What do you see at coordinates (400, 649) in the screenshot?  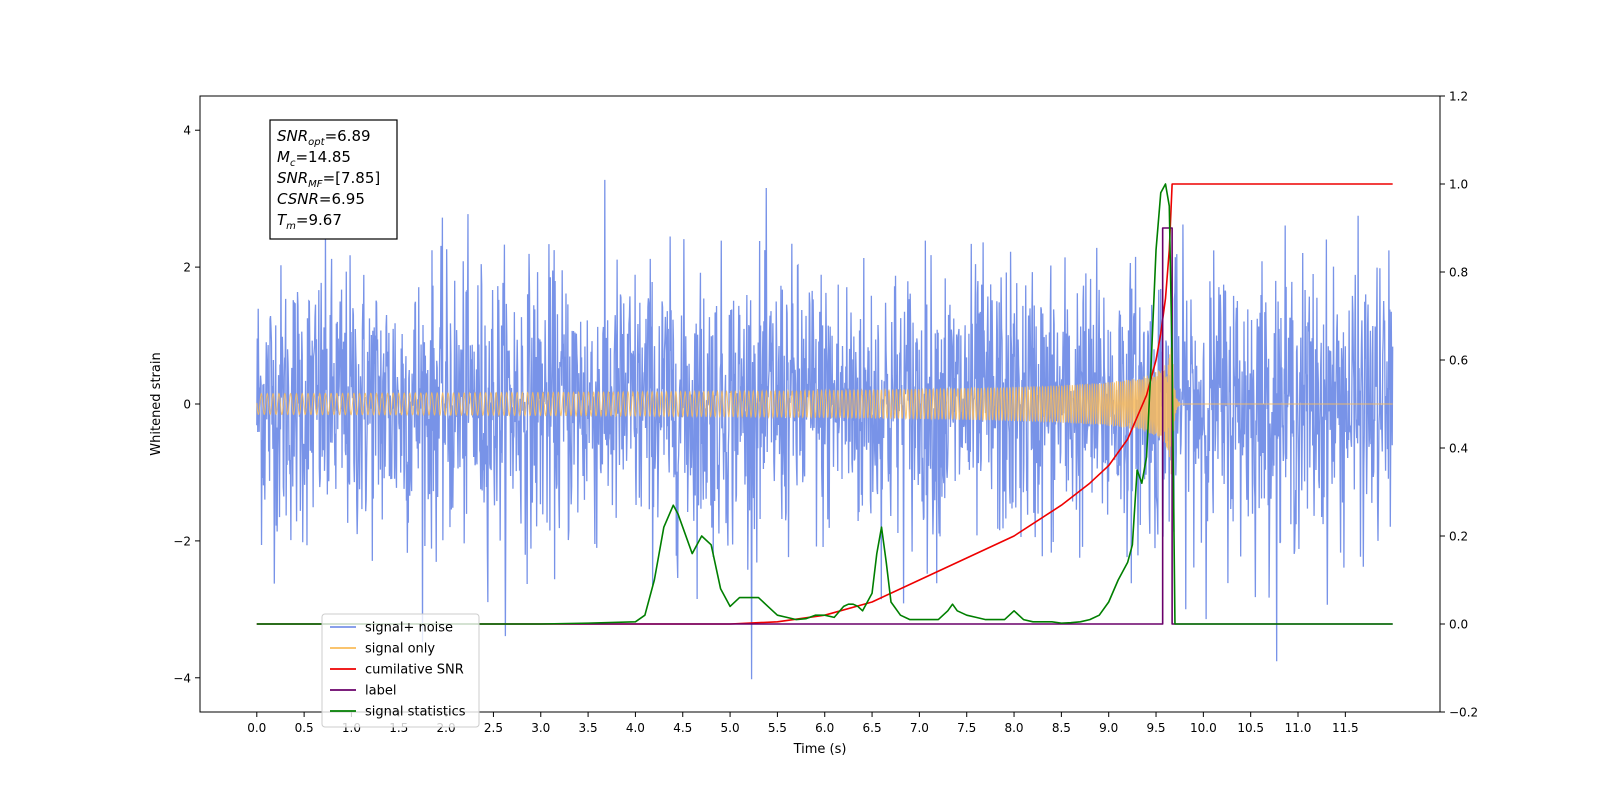 I see `legend-label: signal only` at bounding box center [400, 649].